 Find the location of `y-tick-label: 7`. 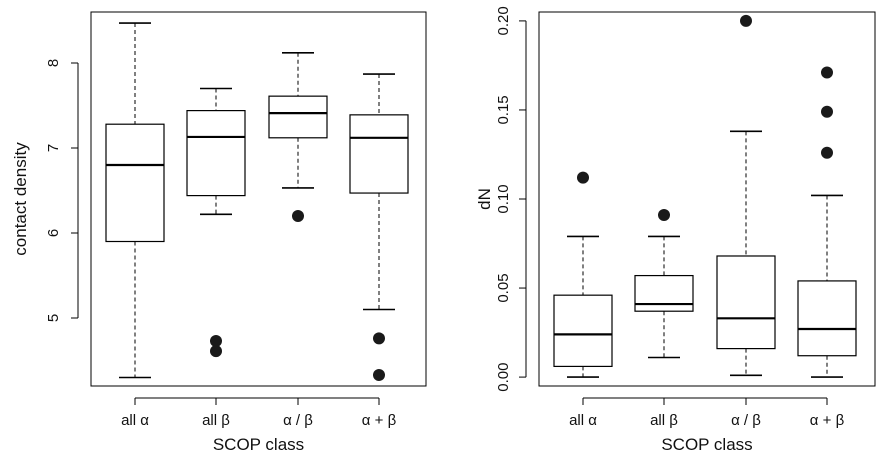

y-tick-label: 7 is located at coordinates (53, 148).